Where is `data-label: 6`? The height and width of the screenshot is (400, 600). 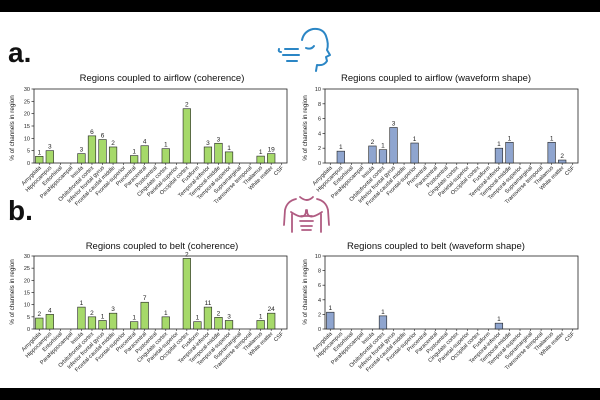 data-label: 6 is located at coordinates (92, 132).